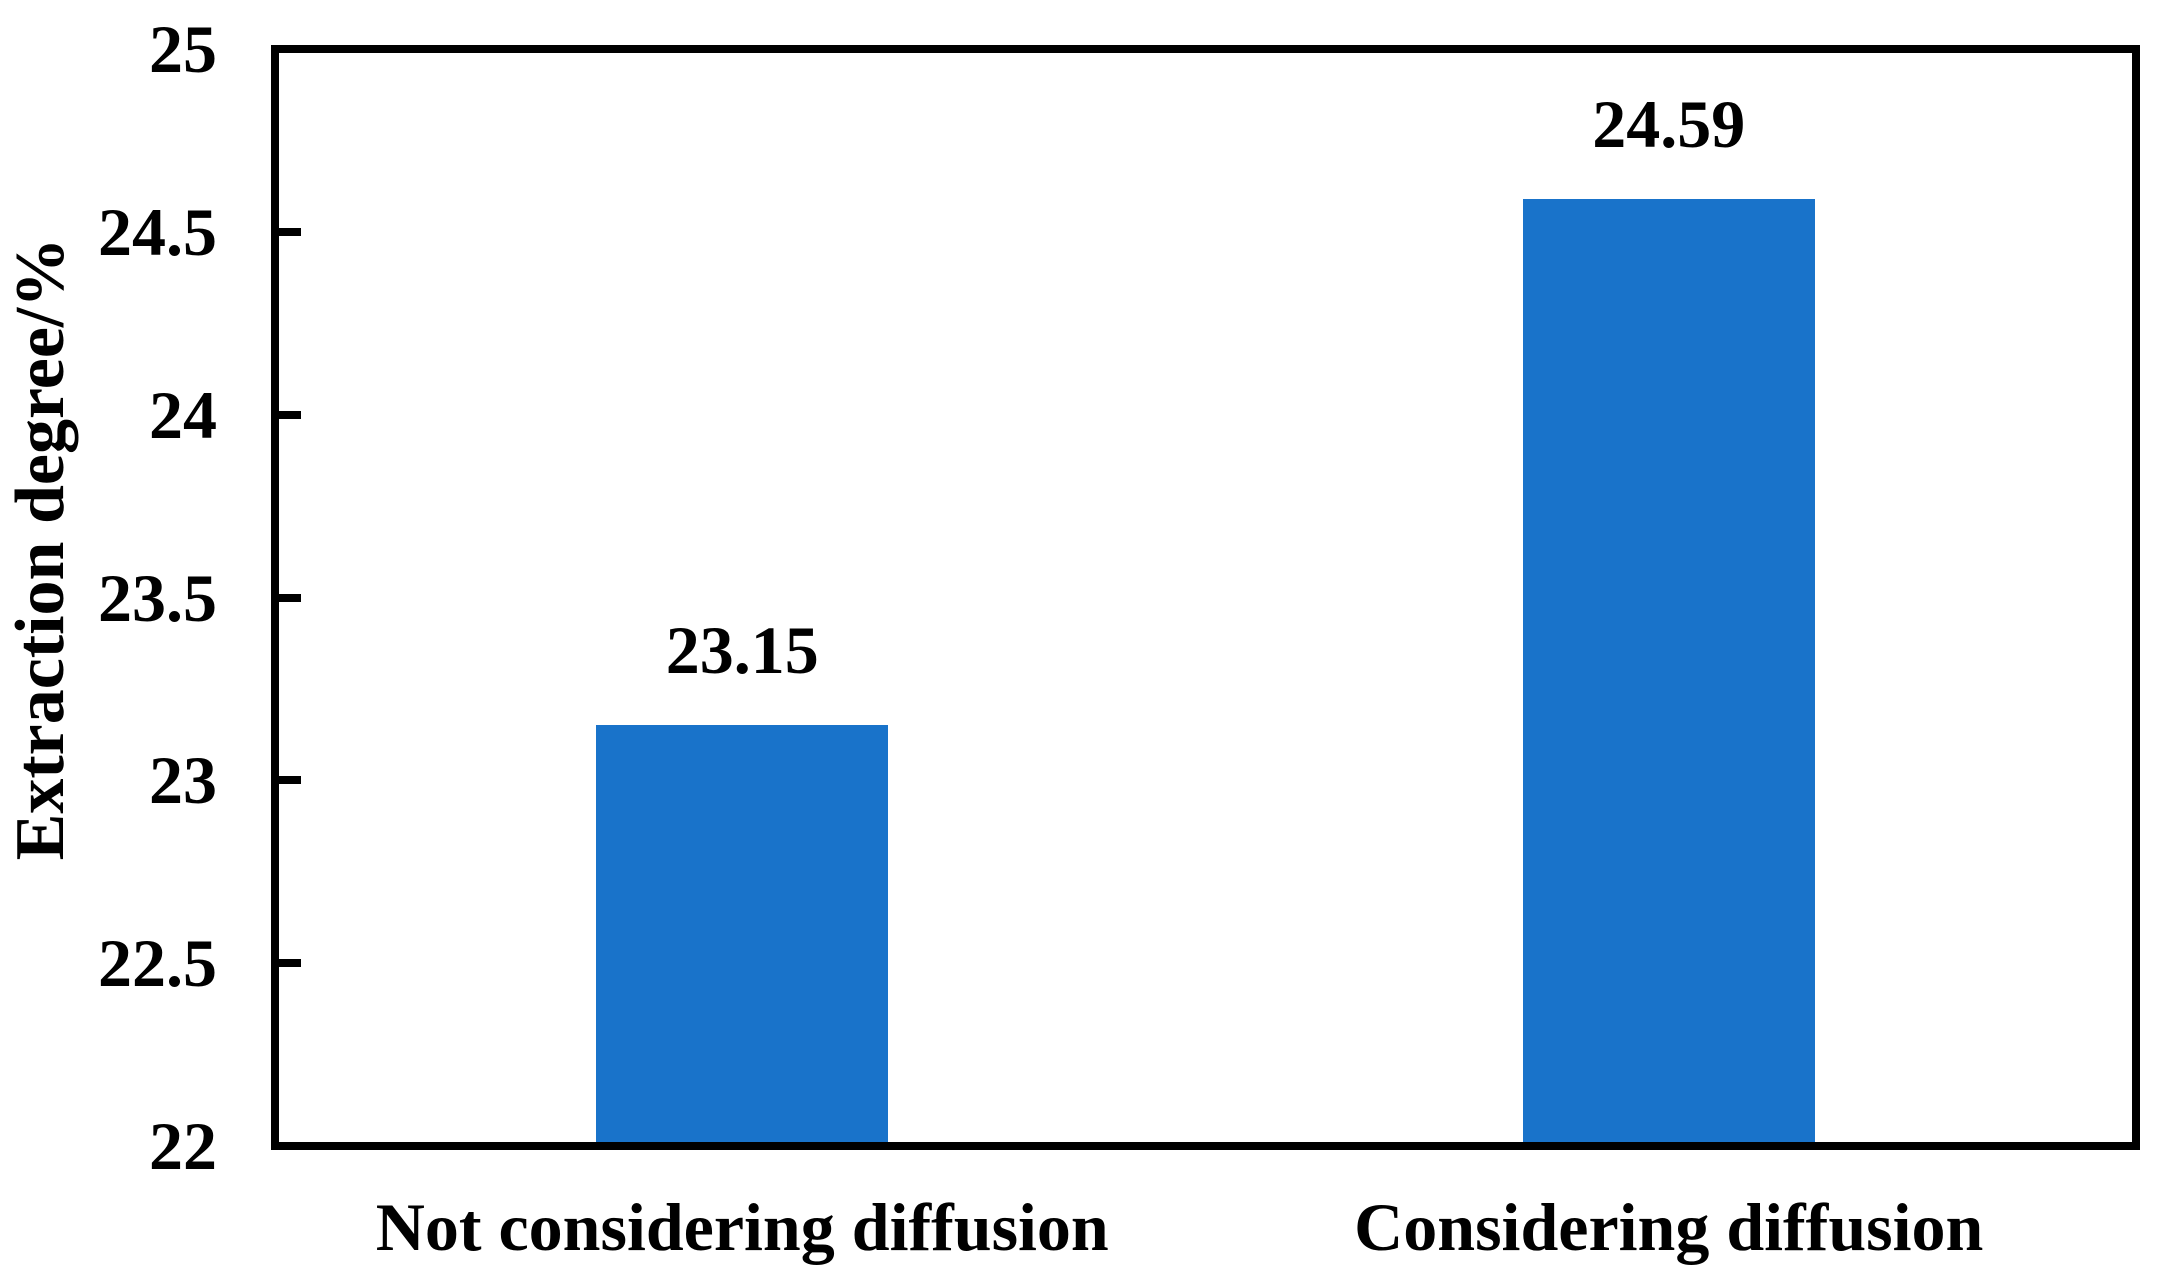 The image size is (2160, 1273). I want to click on x-category-label: Not considering diffusion, so click(742, 1227).